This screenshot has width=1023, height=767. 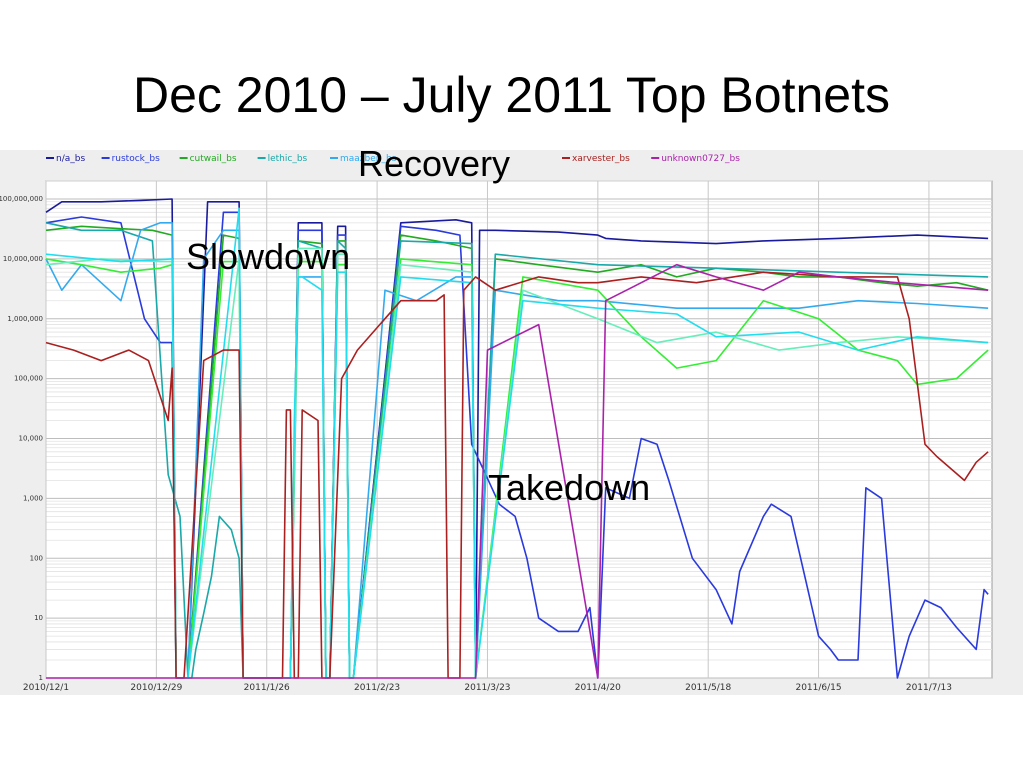 What do you see at coordinates (368, 159) in the screenshot?
I see `legend-label: maazben_bs` at bounding box center [368, 159].